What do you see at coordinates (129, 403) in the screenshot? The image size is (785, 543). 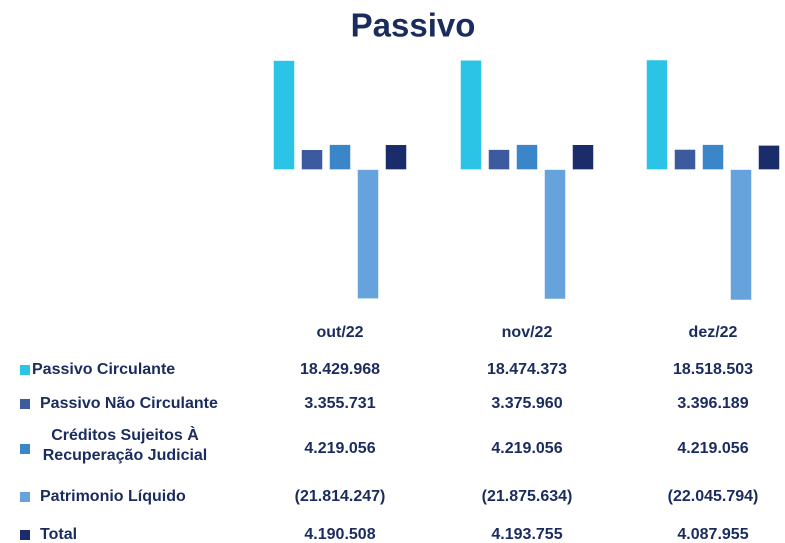 I see `legend-label: Passivo Não Circulante` at bounding box center [129, 403].